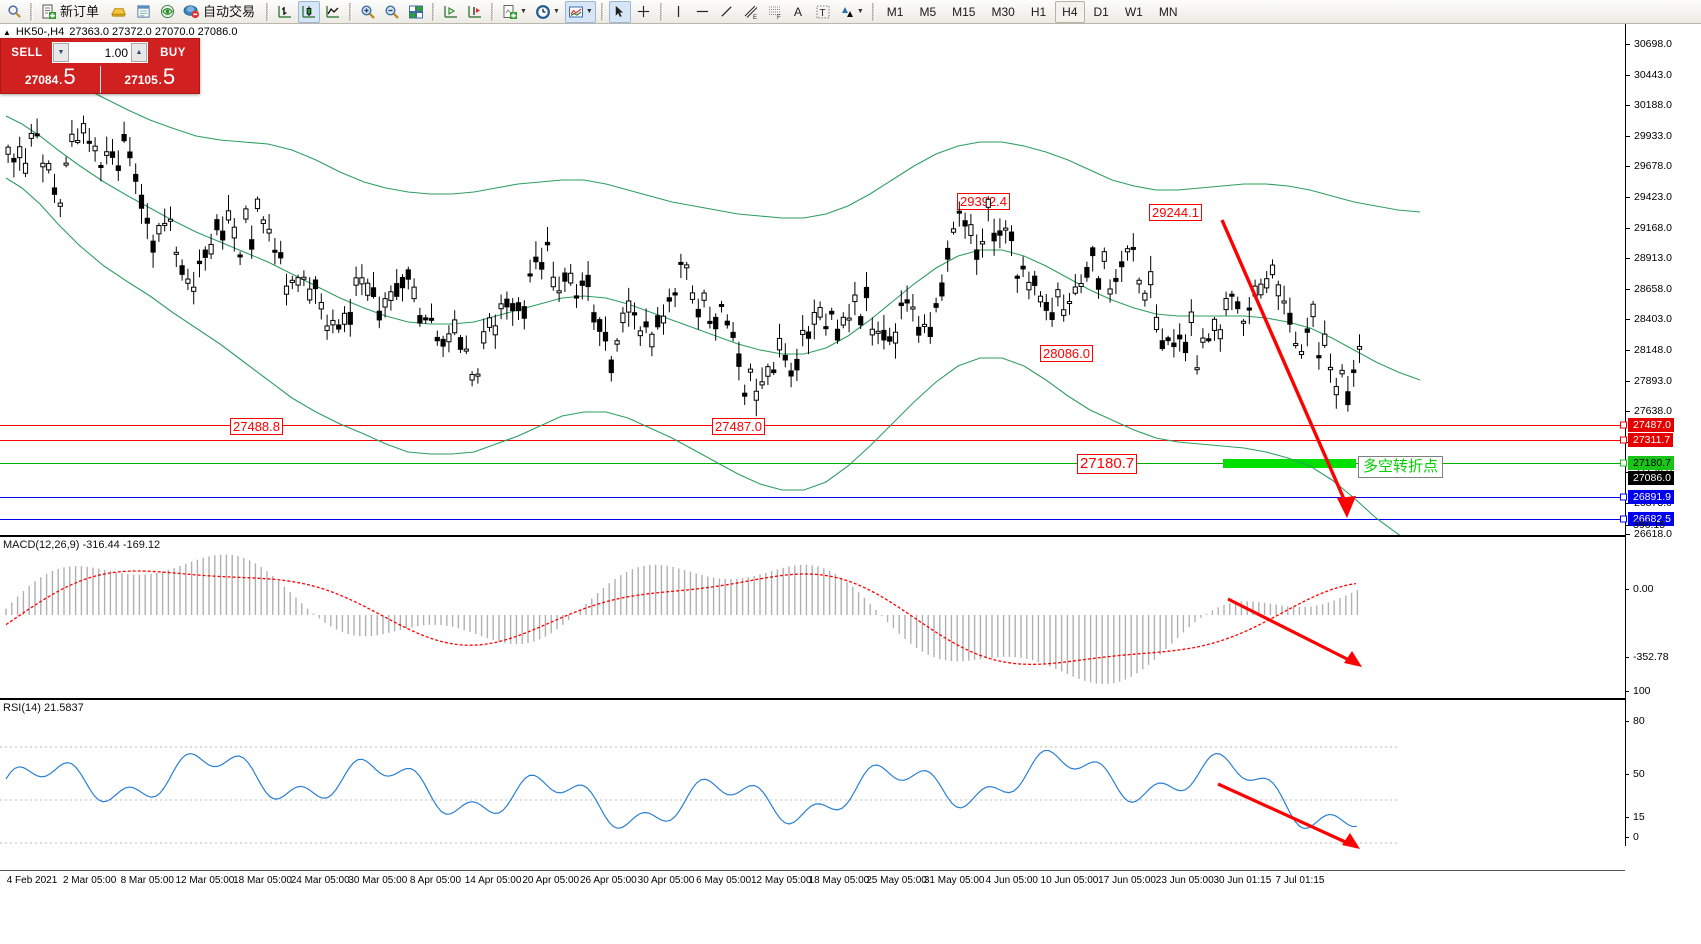  Describe the element at coordinates (1663, 228) in the screenshot. I see `price-tick: 29168.0` at that location.